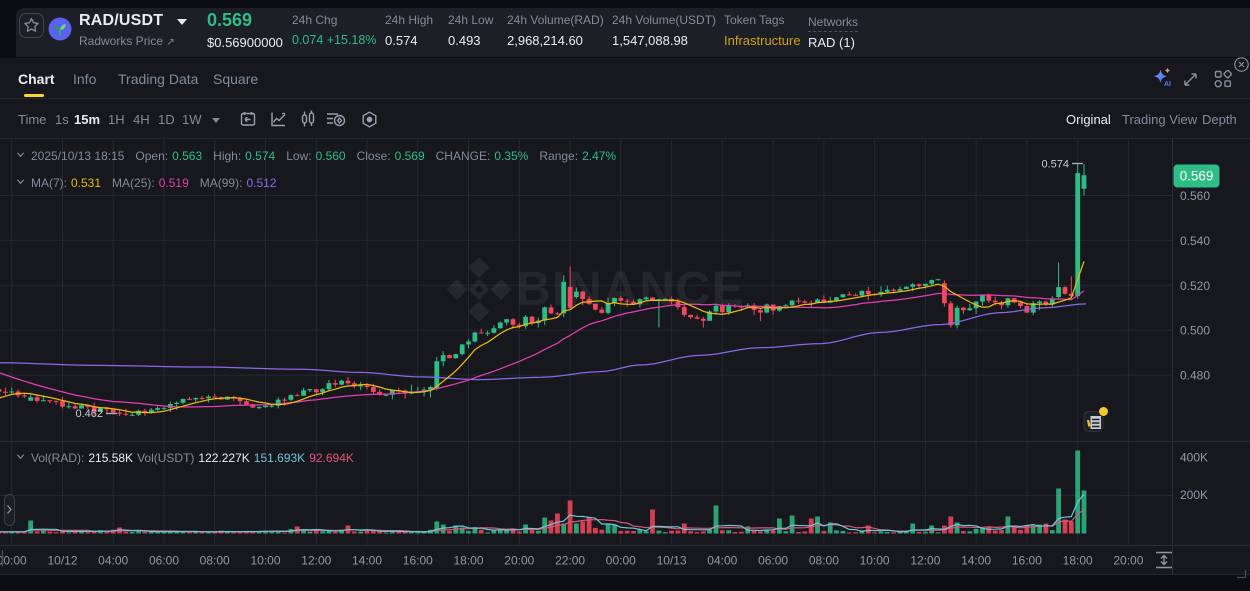 The height and width of the screenshot is (591, 1250). What do you see at coordinates (1195, 331) in the screenshot?
I see `svg-text: 0.500` at bounding box center [1195, 331].